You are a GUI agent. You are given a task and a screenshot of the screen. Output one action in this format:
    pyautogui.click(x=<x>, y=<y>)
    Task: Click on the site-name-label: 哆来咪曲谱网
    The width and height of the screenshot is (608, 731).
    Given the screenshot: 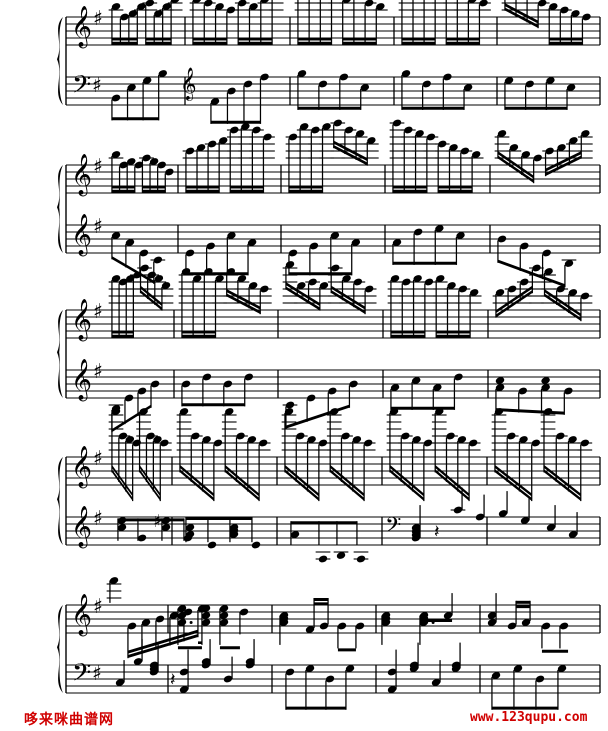 What is the action you would take?
    pyautogui.click(x=69, y=720)
    